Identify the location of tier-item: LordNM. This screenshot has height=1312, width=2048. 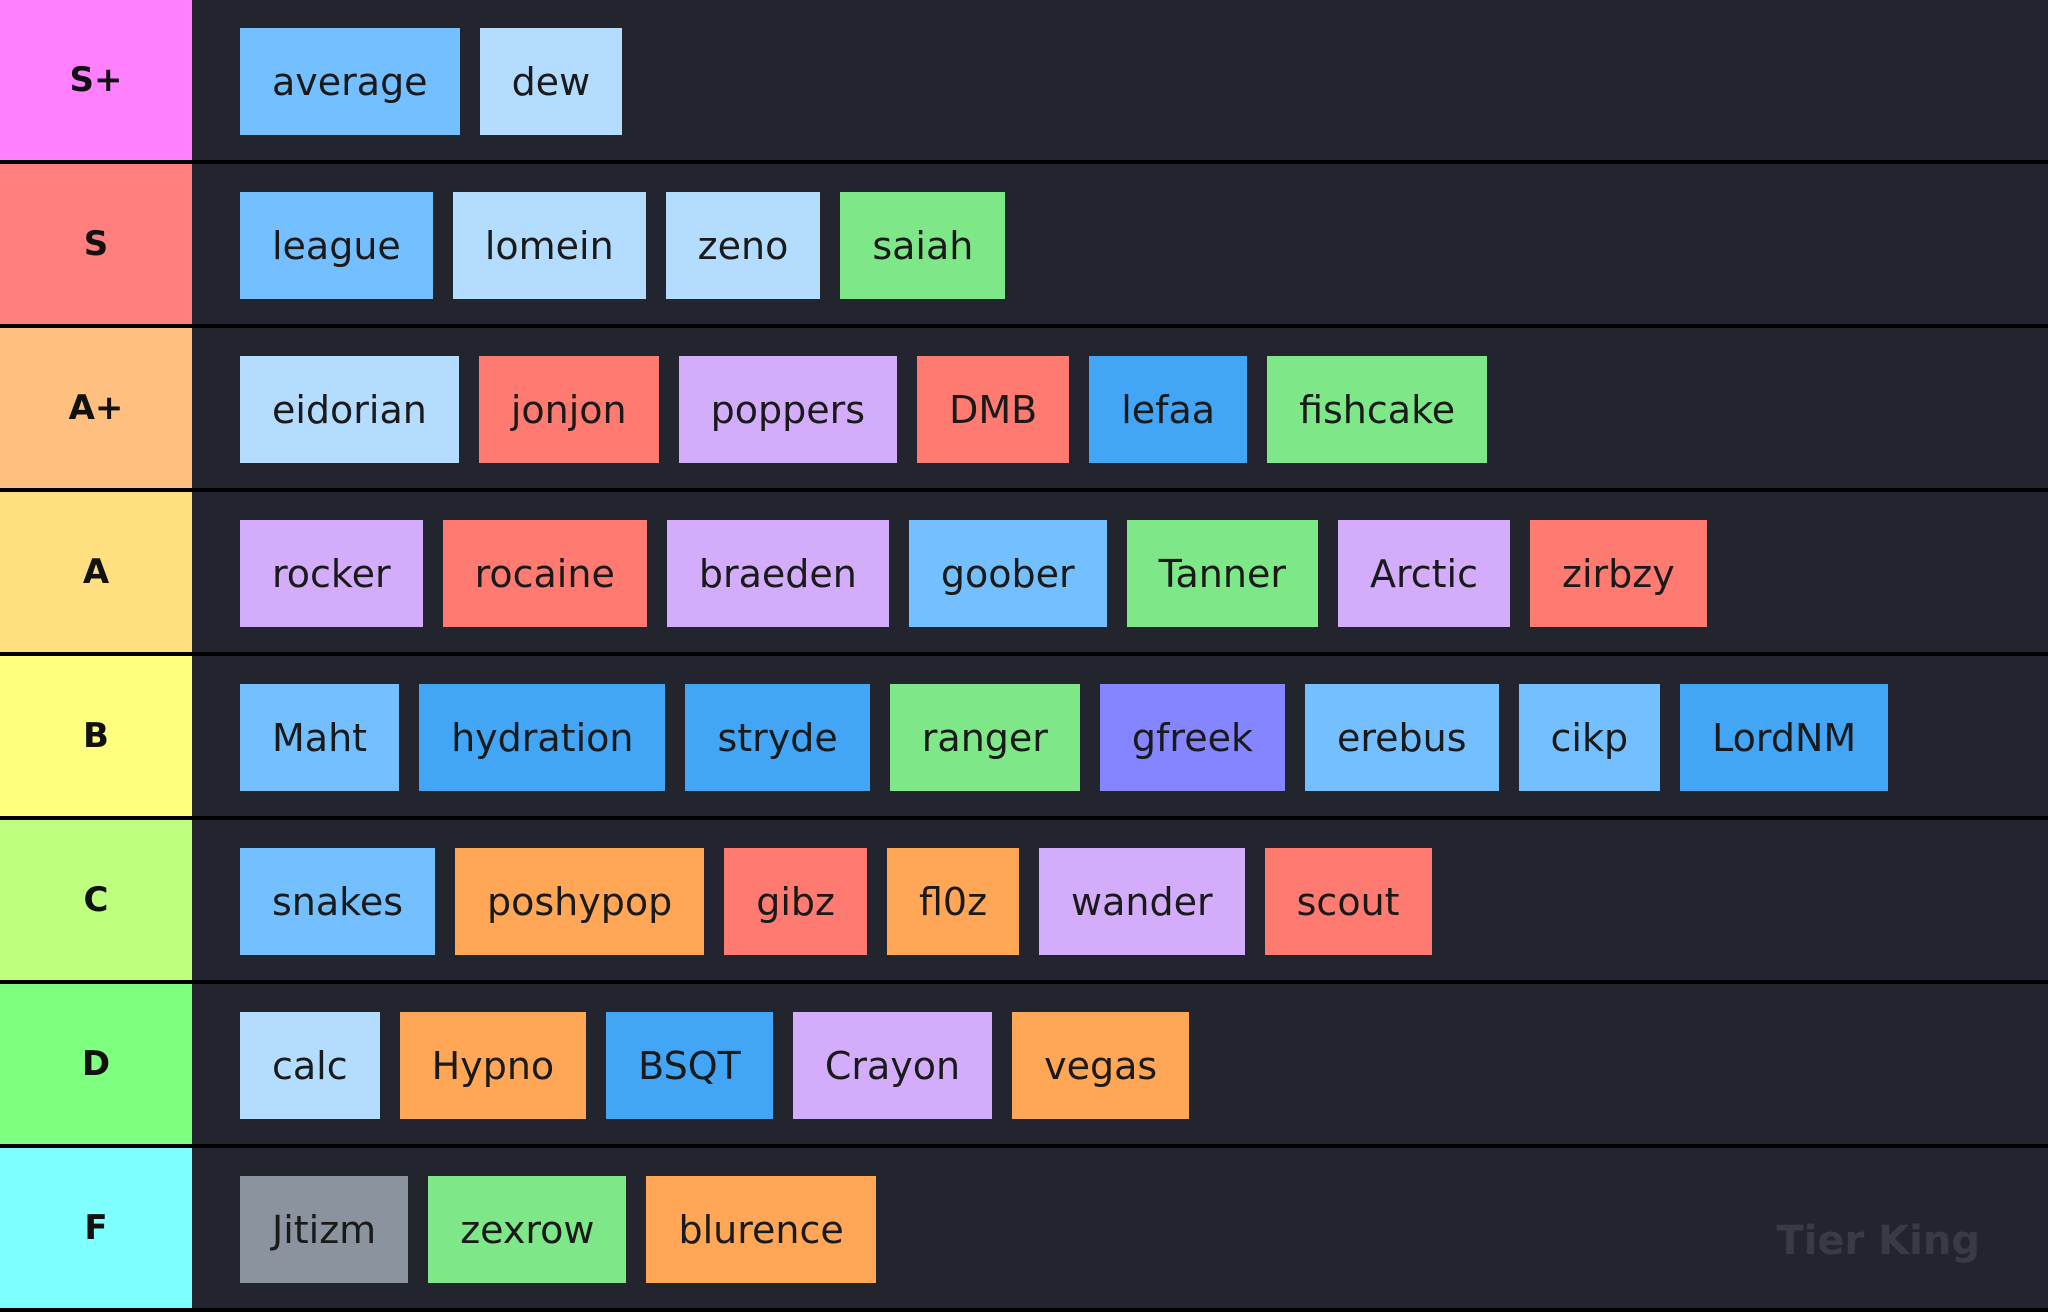
(1784, 737).